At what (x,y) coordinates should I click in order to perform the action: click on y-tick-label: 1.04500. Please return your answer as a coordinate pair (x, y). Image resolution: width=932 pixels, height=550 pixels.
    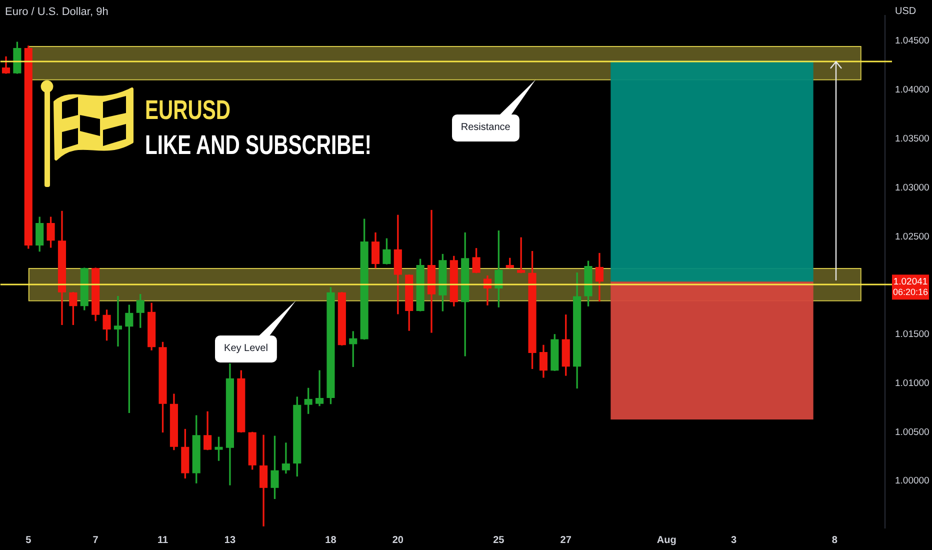
    Looking at the image, I should click on (912, 41).